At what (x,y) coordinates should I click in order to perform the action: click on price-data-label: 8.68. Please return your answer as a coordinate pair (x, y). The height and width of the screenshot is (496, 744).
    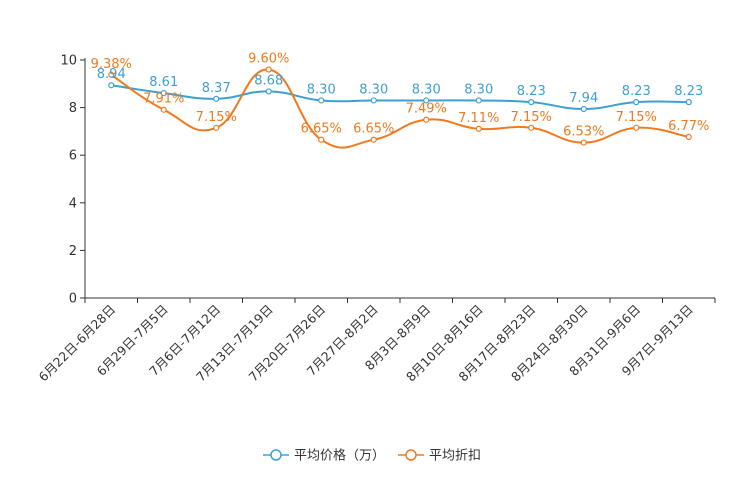
    Looking at the image, I should click on (268, 80).